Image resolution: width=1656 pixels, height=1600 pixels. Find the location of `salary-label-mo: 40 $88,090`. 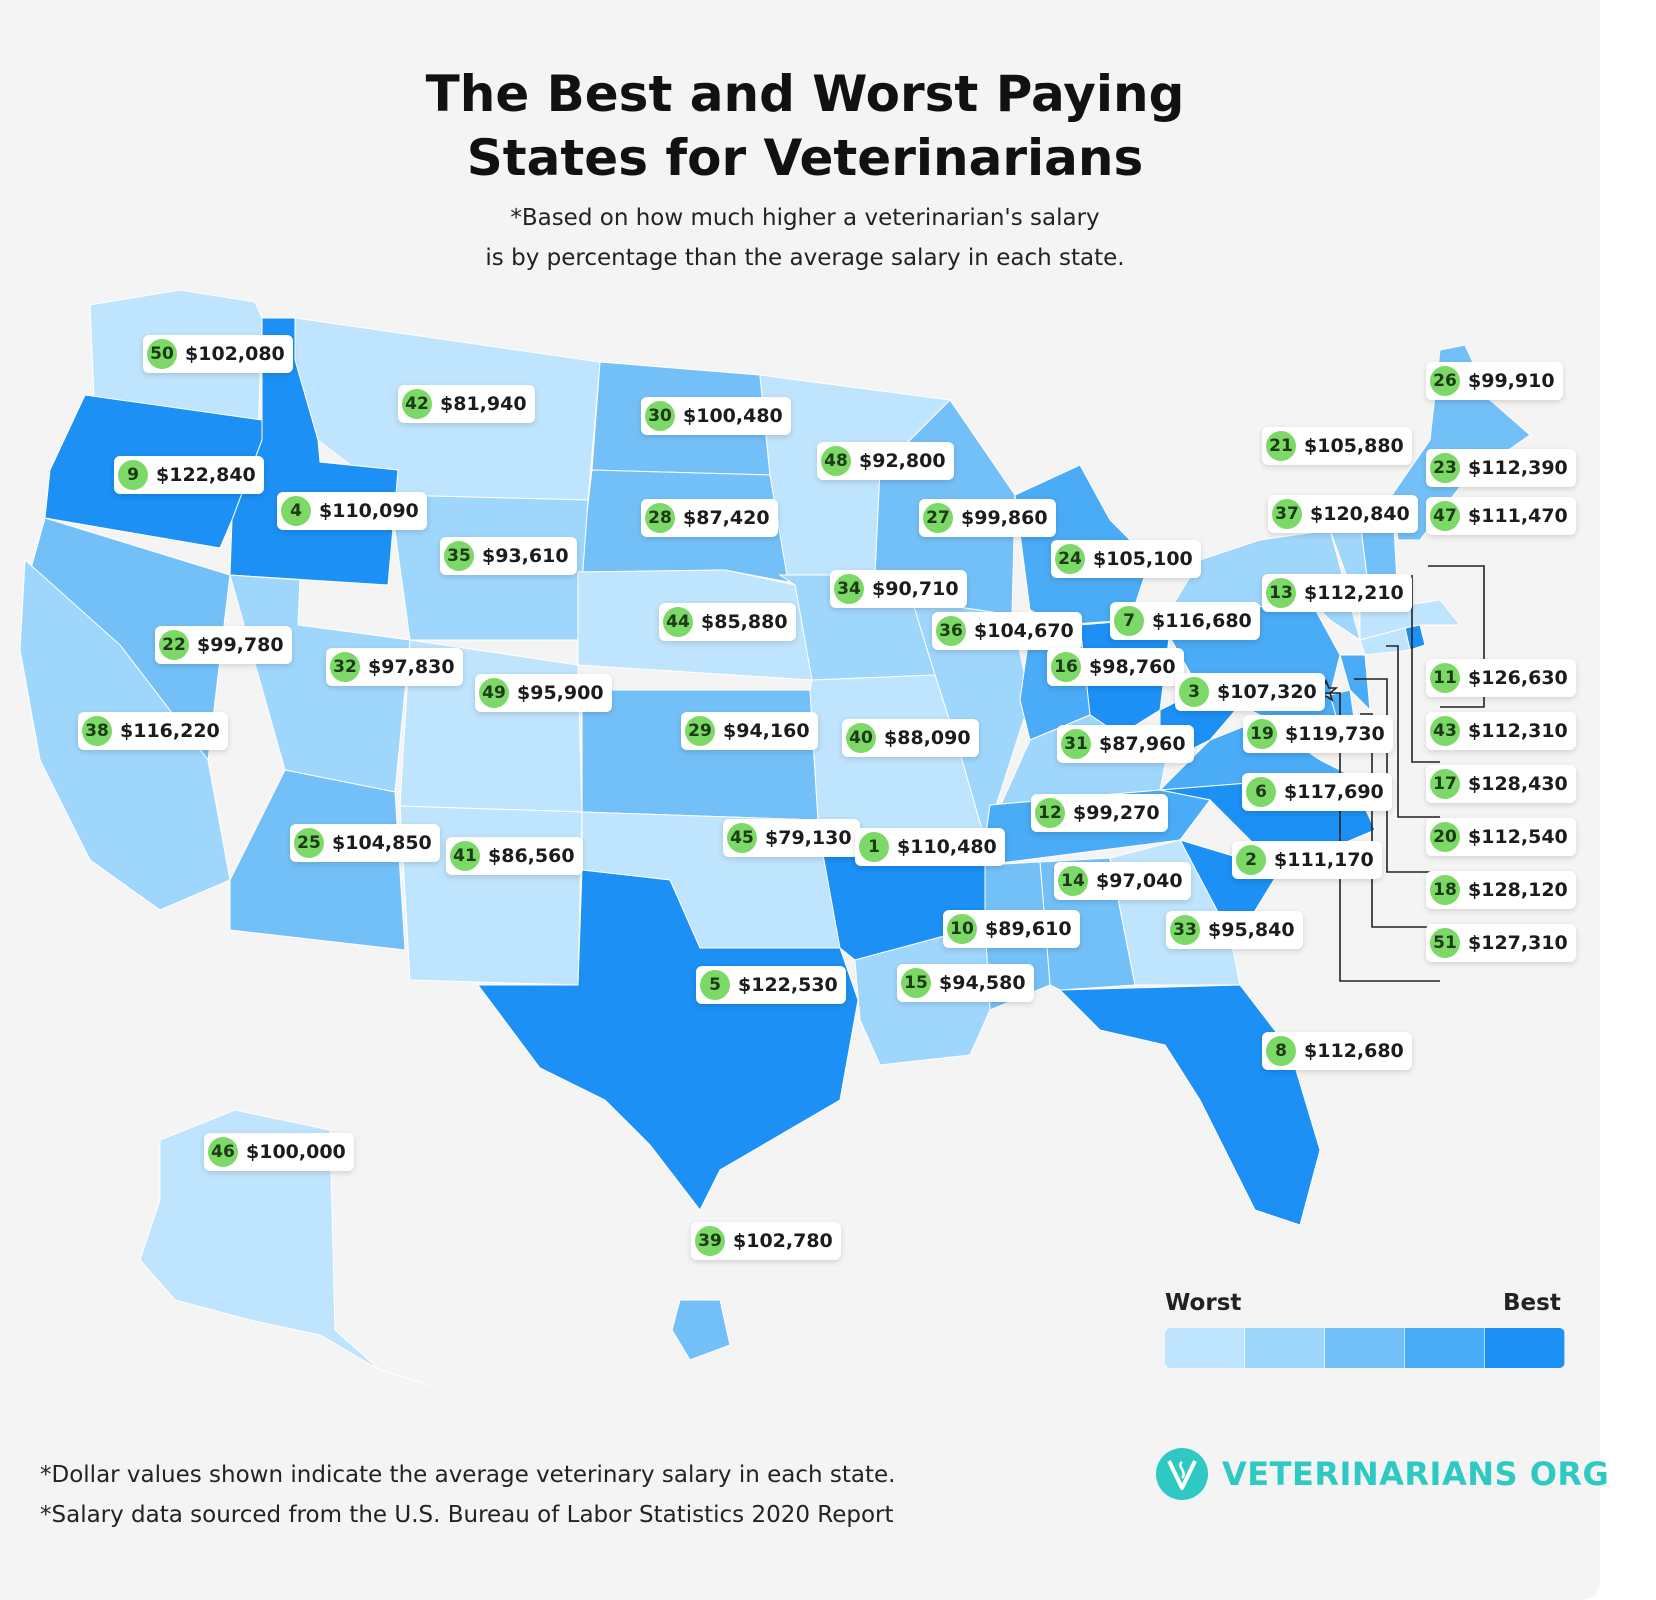

salary-label-mo: 40 $88,090 is located at coordinates (910, 738).